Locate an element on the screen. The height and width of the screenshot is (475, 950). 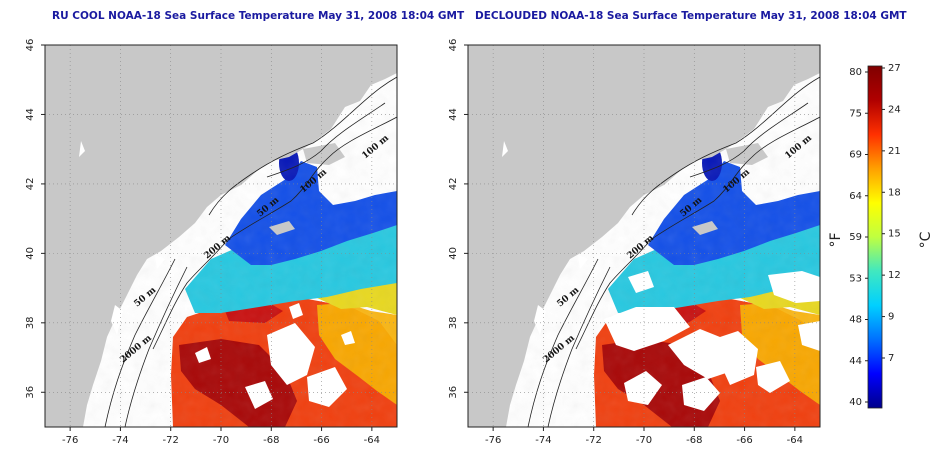
colorbar-c-label: 15 is located at coordinates (894, 234).